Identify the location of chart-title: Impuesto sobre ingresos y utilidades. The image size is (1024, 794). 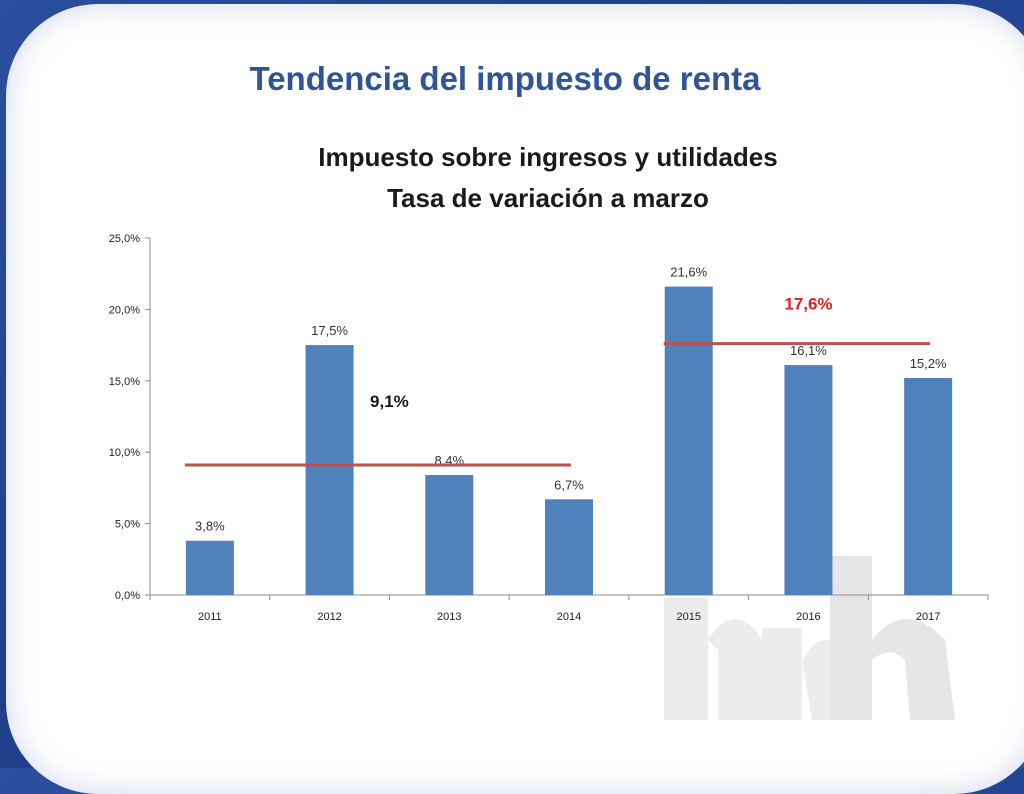
(548, 157).